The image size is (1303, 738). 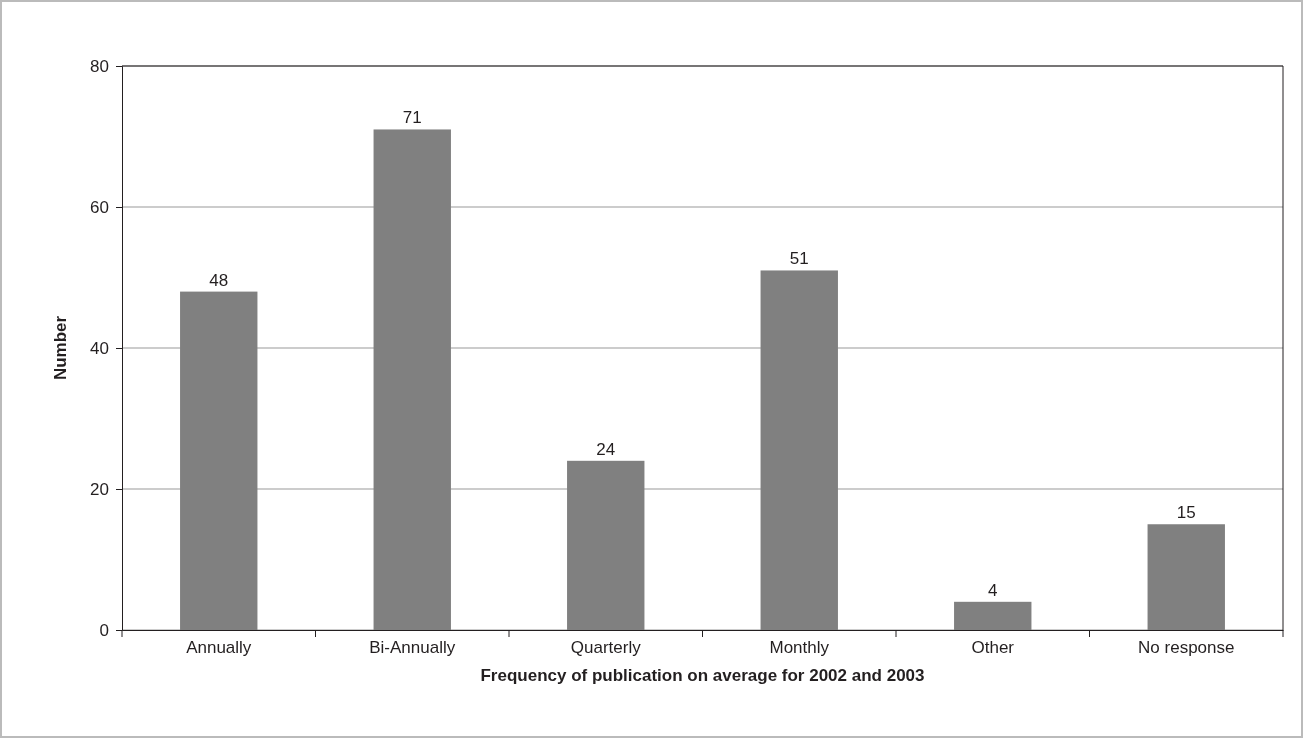 I want to click on y-tick-label: 60, so click(x=99, y=207).